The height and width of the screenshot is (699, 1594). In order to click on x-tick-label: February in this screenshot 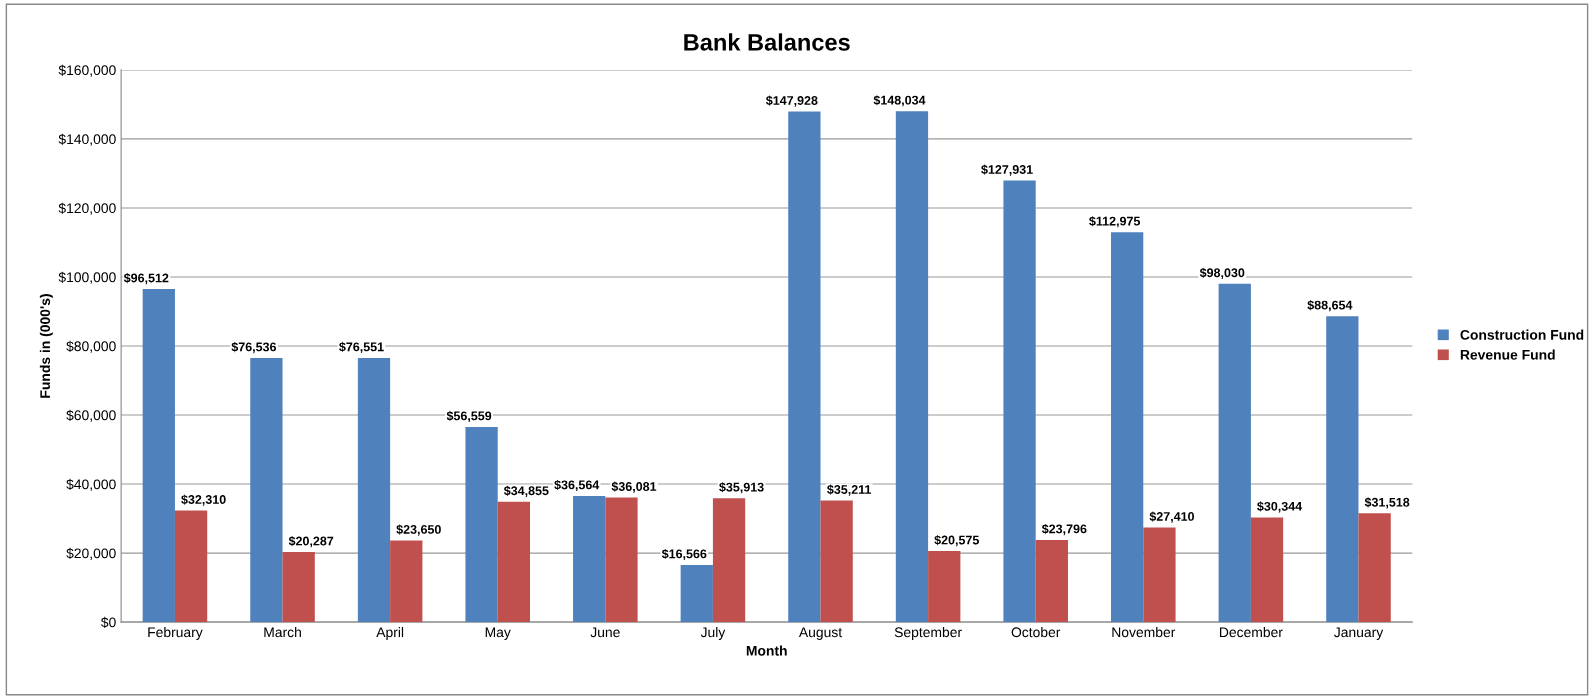, I will do `click(175, 633)`.